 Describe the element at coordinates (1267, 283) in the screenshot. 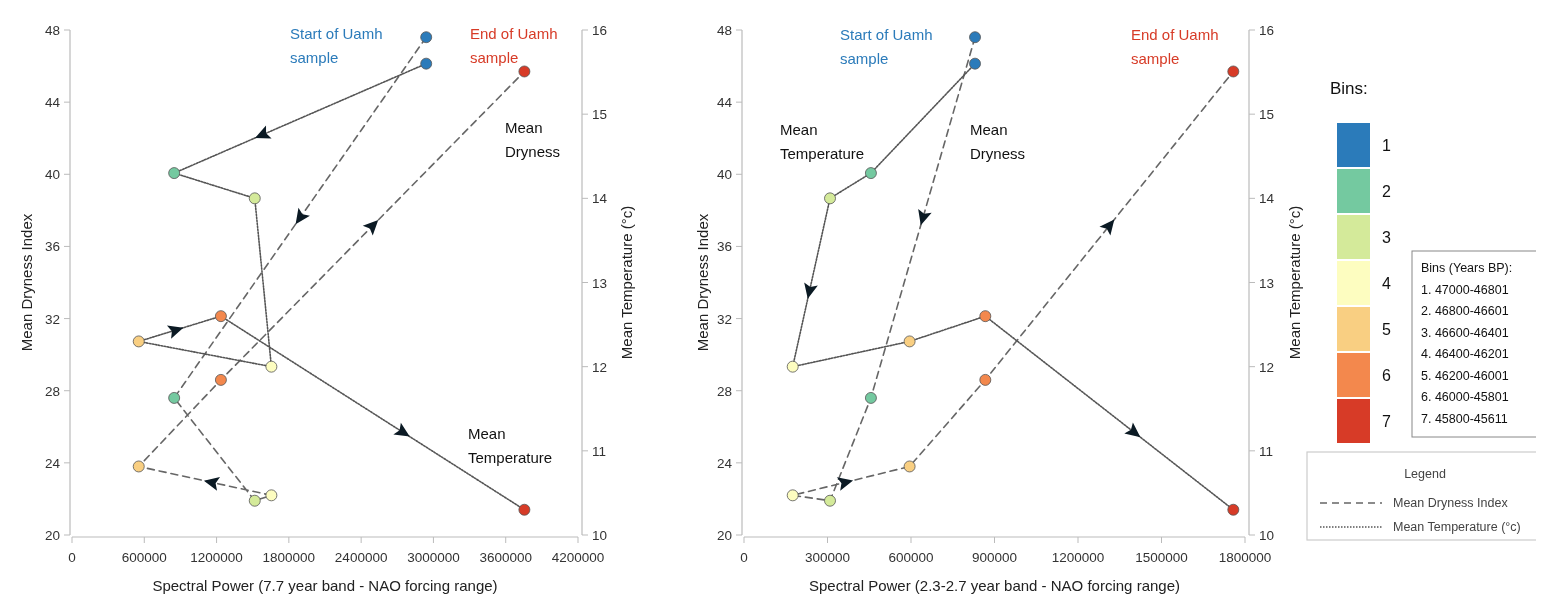

I see `y2-tick-label: 13` at that location.